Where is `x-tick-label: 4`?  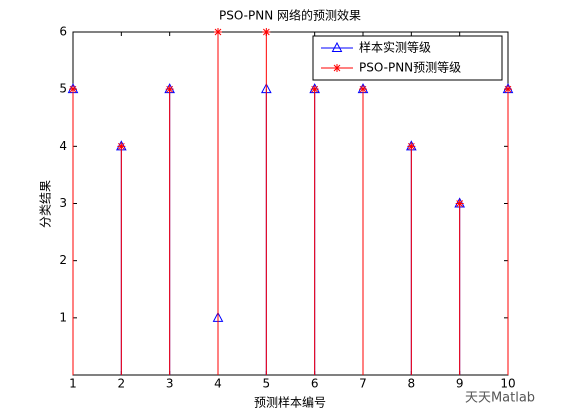 x-tick-label: 4 is located at coordinates (218, 384).